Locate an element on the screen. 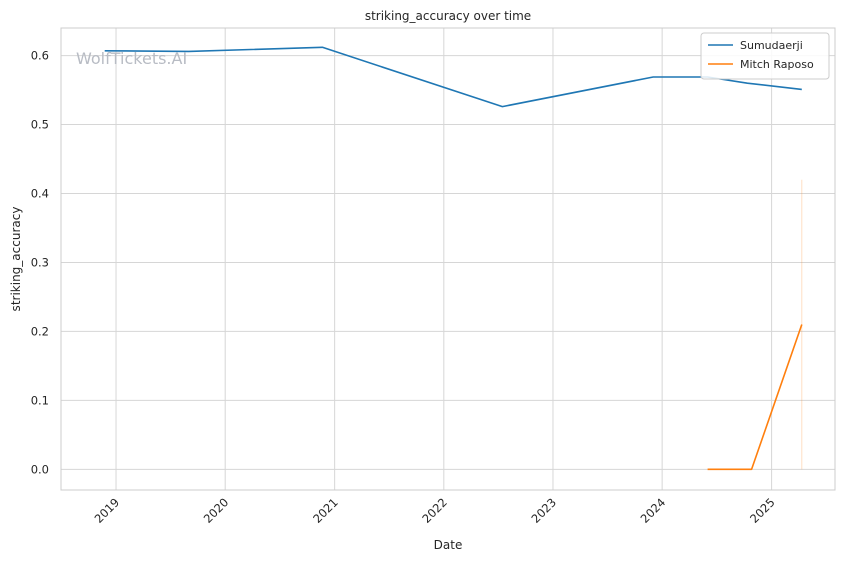  y-tick-label: 0.0 is located at coordinates (40, 469).